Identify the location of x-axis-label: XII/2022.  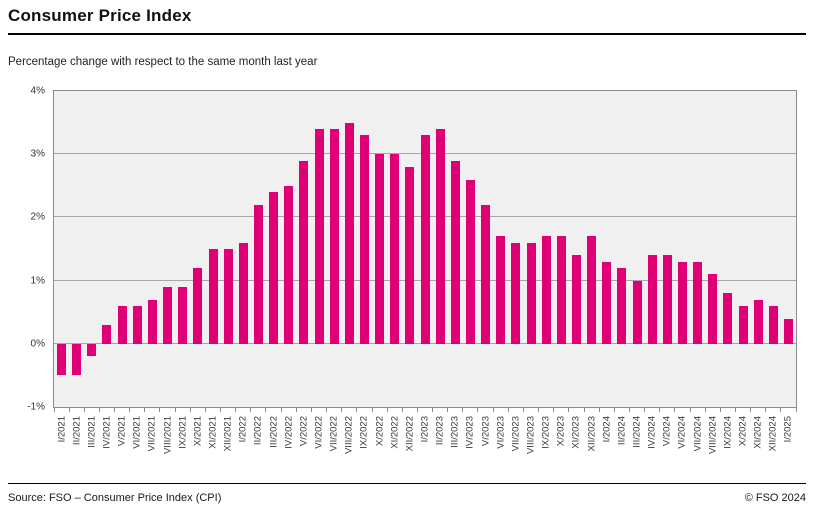
(410, 434).